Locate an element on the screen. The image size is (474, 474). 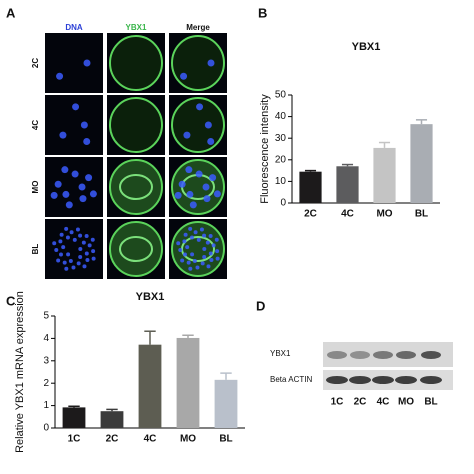
row-label: 2C is located at coordinates (35, 63).